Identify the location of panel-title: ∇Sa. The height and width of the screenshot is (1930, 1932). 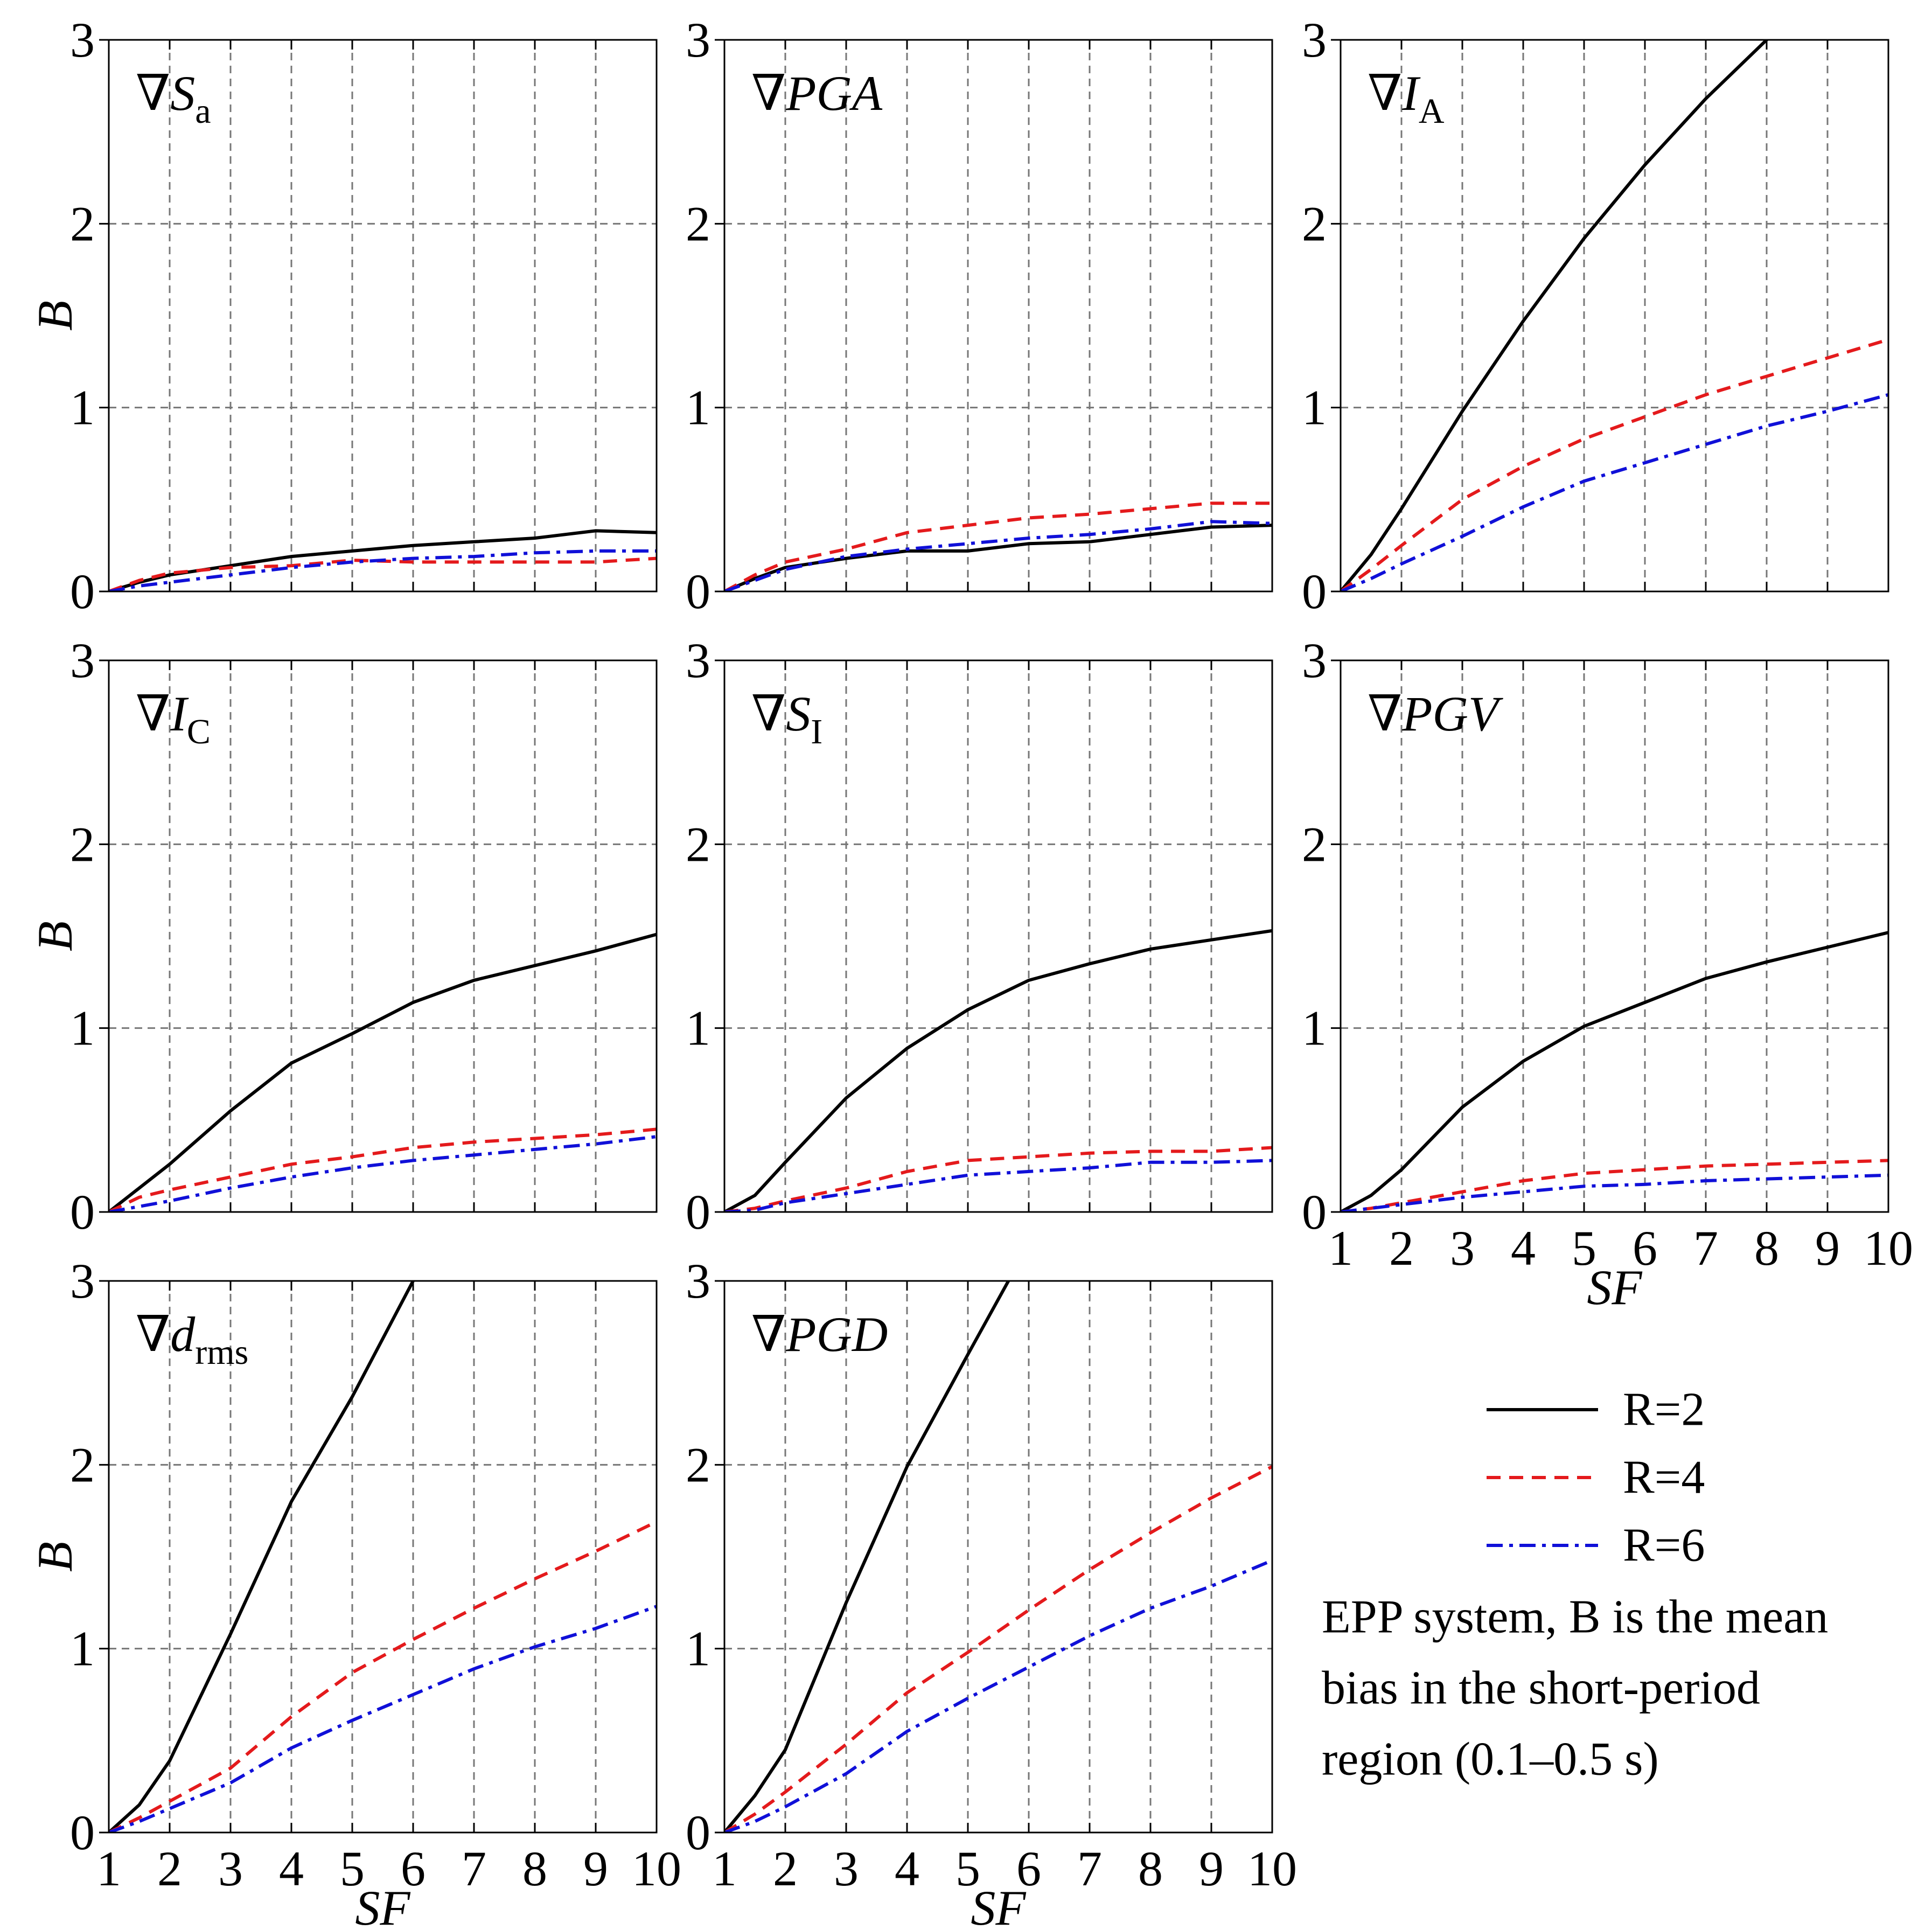
(173, 98).